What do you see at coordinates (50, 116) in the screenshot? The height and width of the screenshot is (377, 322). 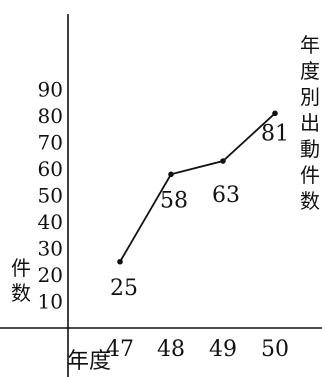 I see `y-tick-label: 80` at bounding box center [50, 116].